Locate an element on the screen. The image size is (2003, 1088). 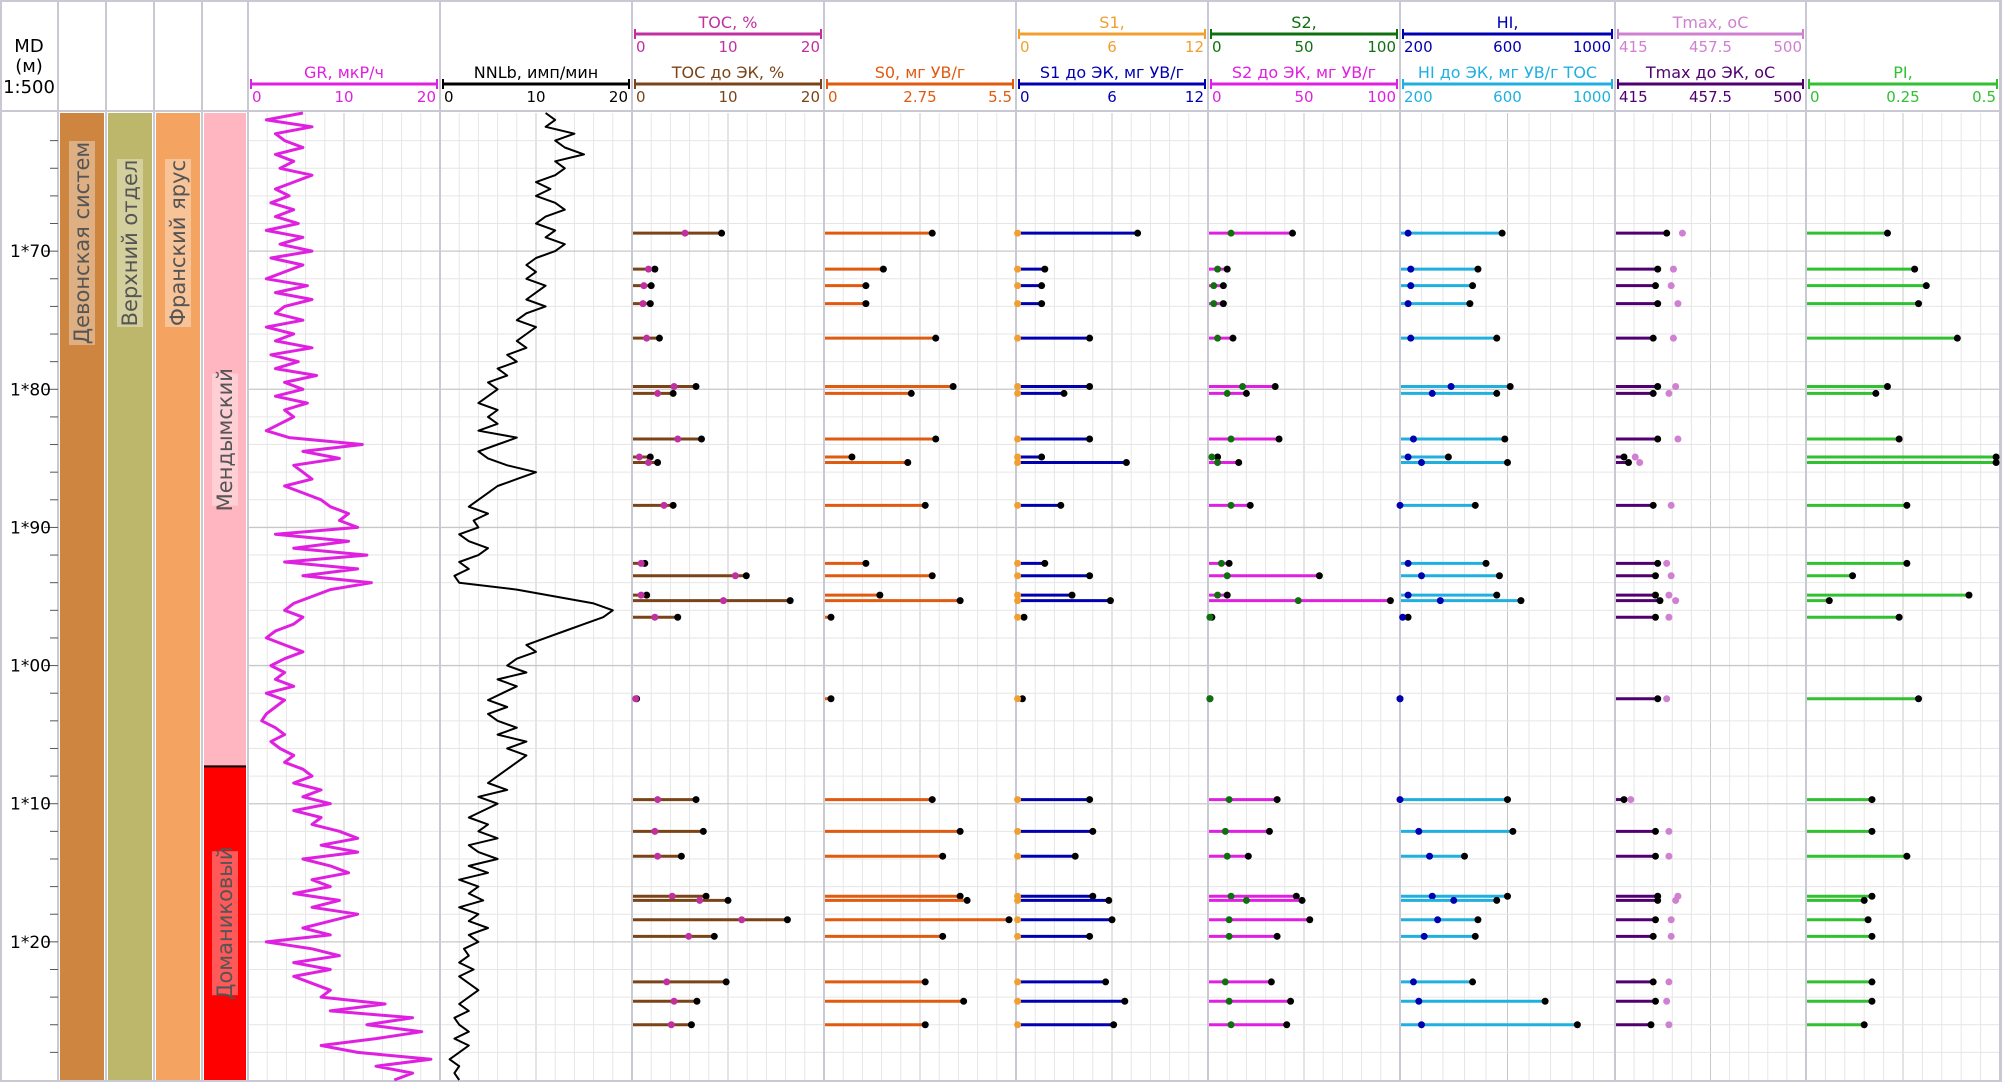
strat-unit-series is located at coordinates (130, 596).